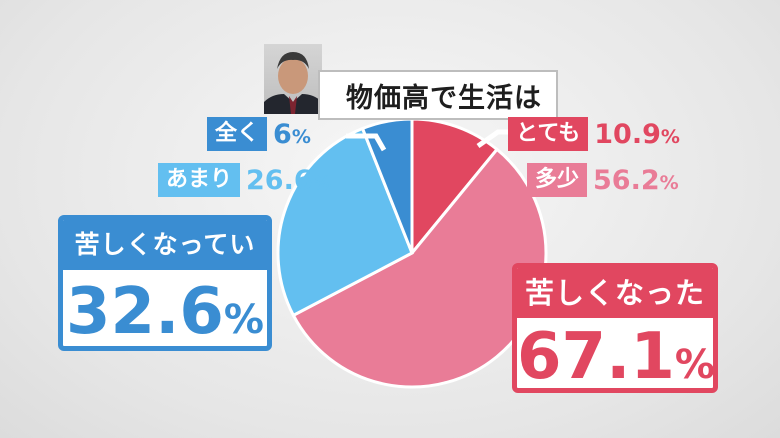 Image resolution: width=780 pixels, height=438 pixels. What do you see at coordinates (616, 356) in the screenshot?
I see `summary-painful-value: 67.1%` at bounding box center [616, 356].